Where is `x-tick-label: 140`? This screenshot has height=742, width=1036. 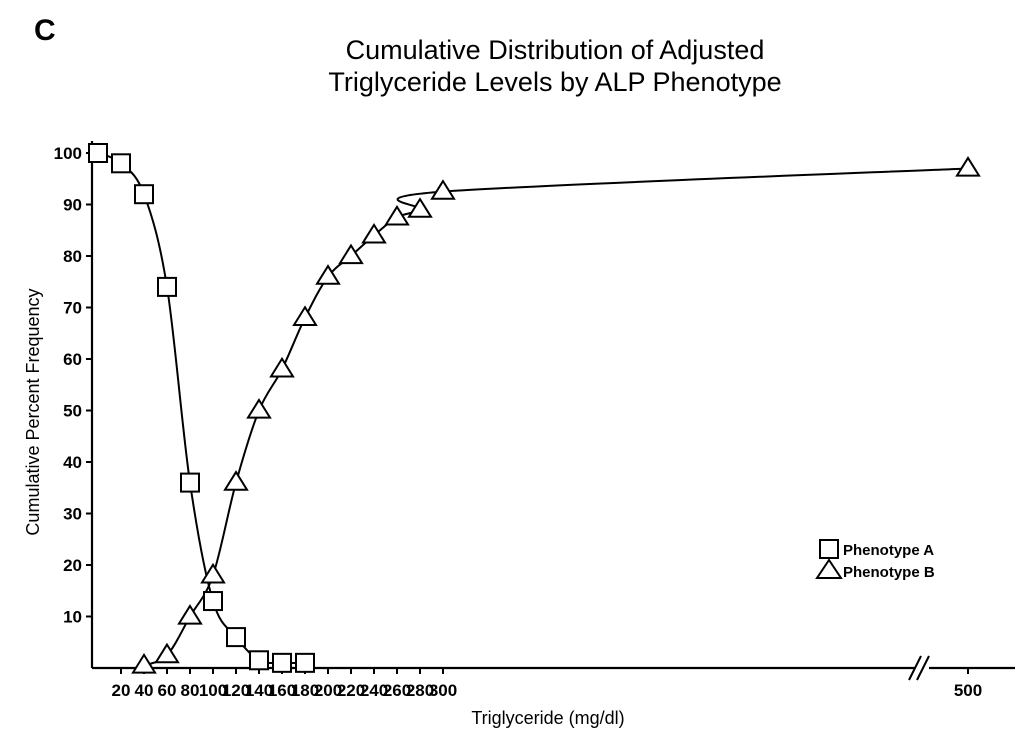
x-tick-label: 140 is located at coordinates (259, 690).